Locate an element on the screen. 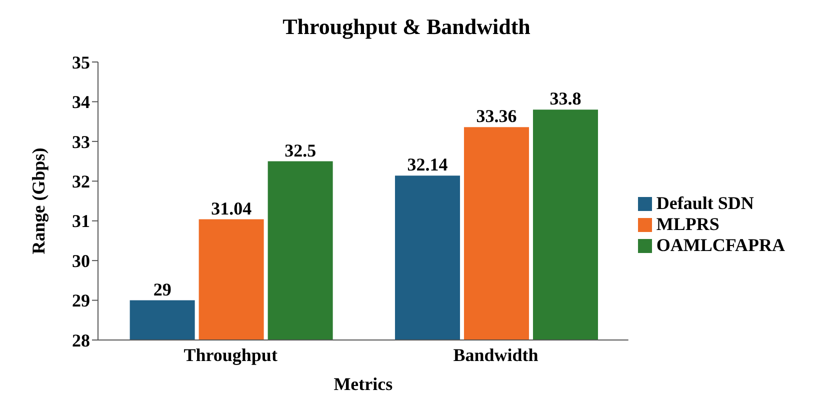  y-axis-title: Range (Gbps) is located at coordinates (38, 201).